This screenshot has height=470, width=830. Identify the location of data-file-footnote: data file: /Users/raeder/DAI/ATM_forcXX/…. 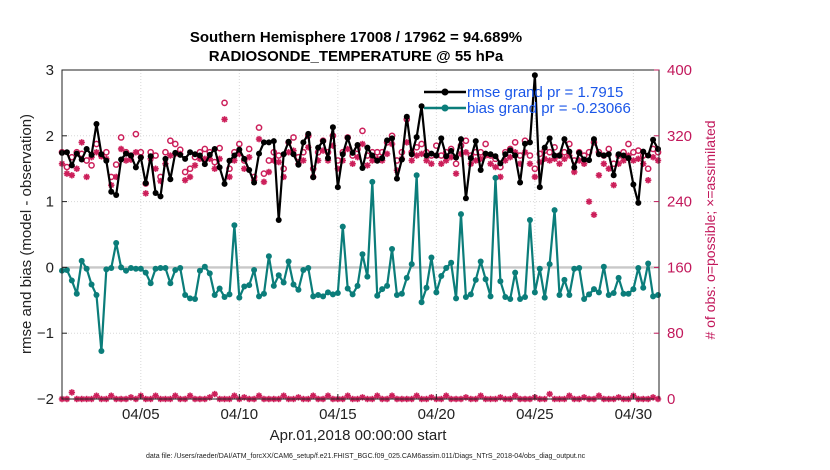
(366, 456).